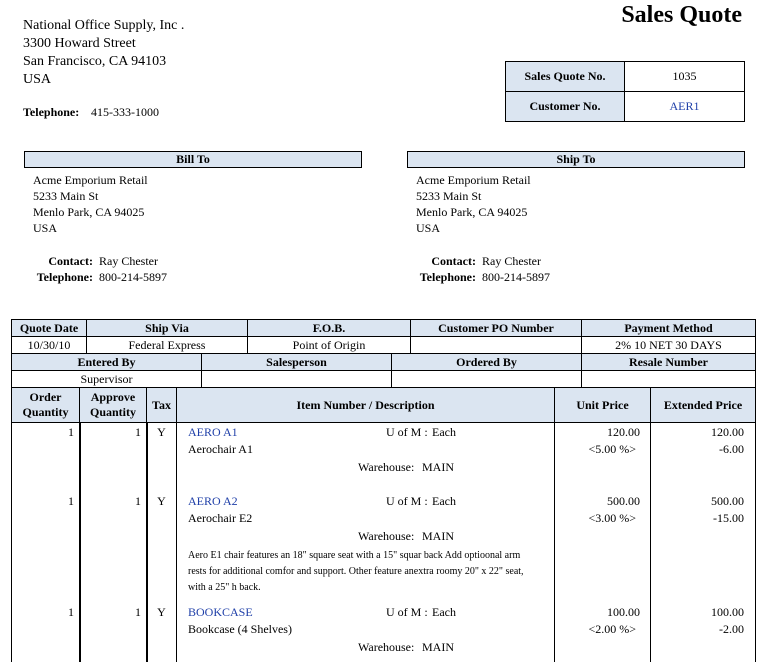  What do you see at coordinates (220, 518) in the screenshot?
I see `description: Aerochair E2` at bounding box center [220, 518].